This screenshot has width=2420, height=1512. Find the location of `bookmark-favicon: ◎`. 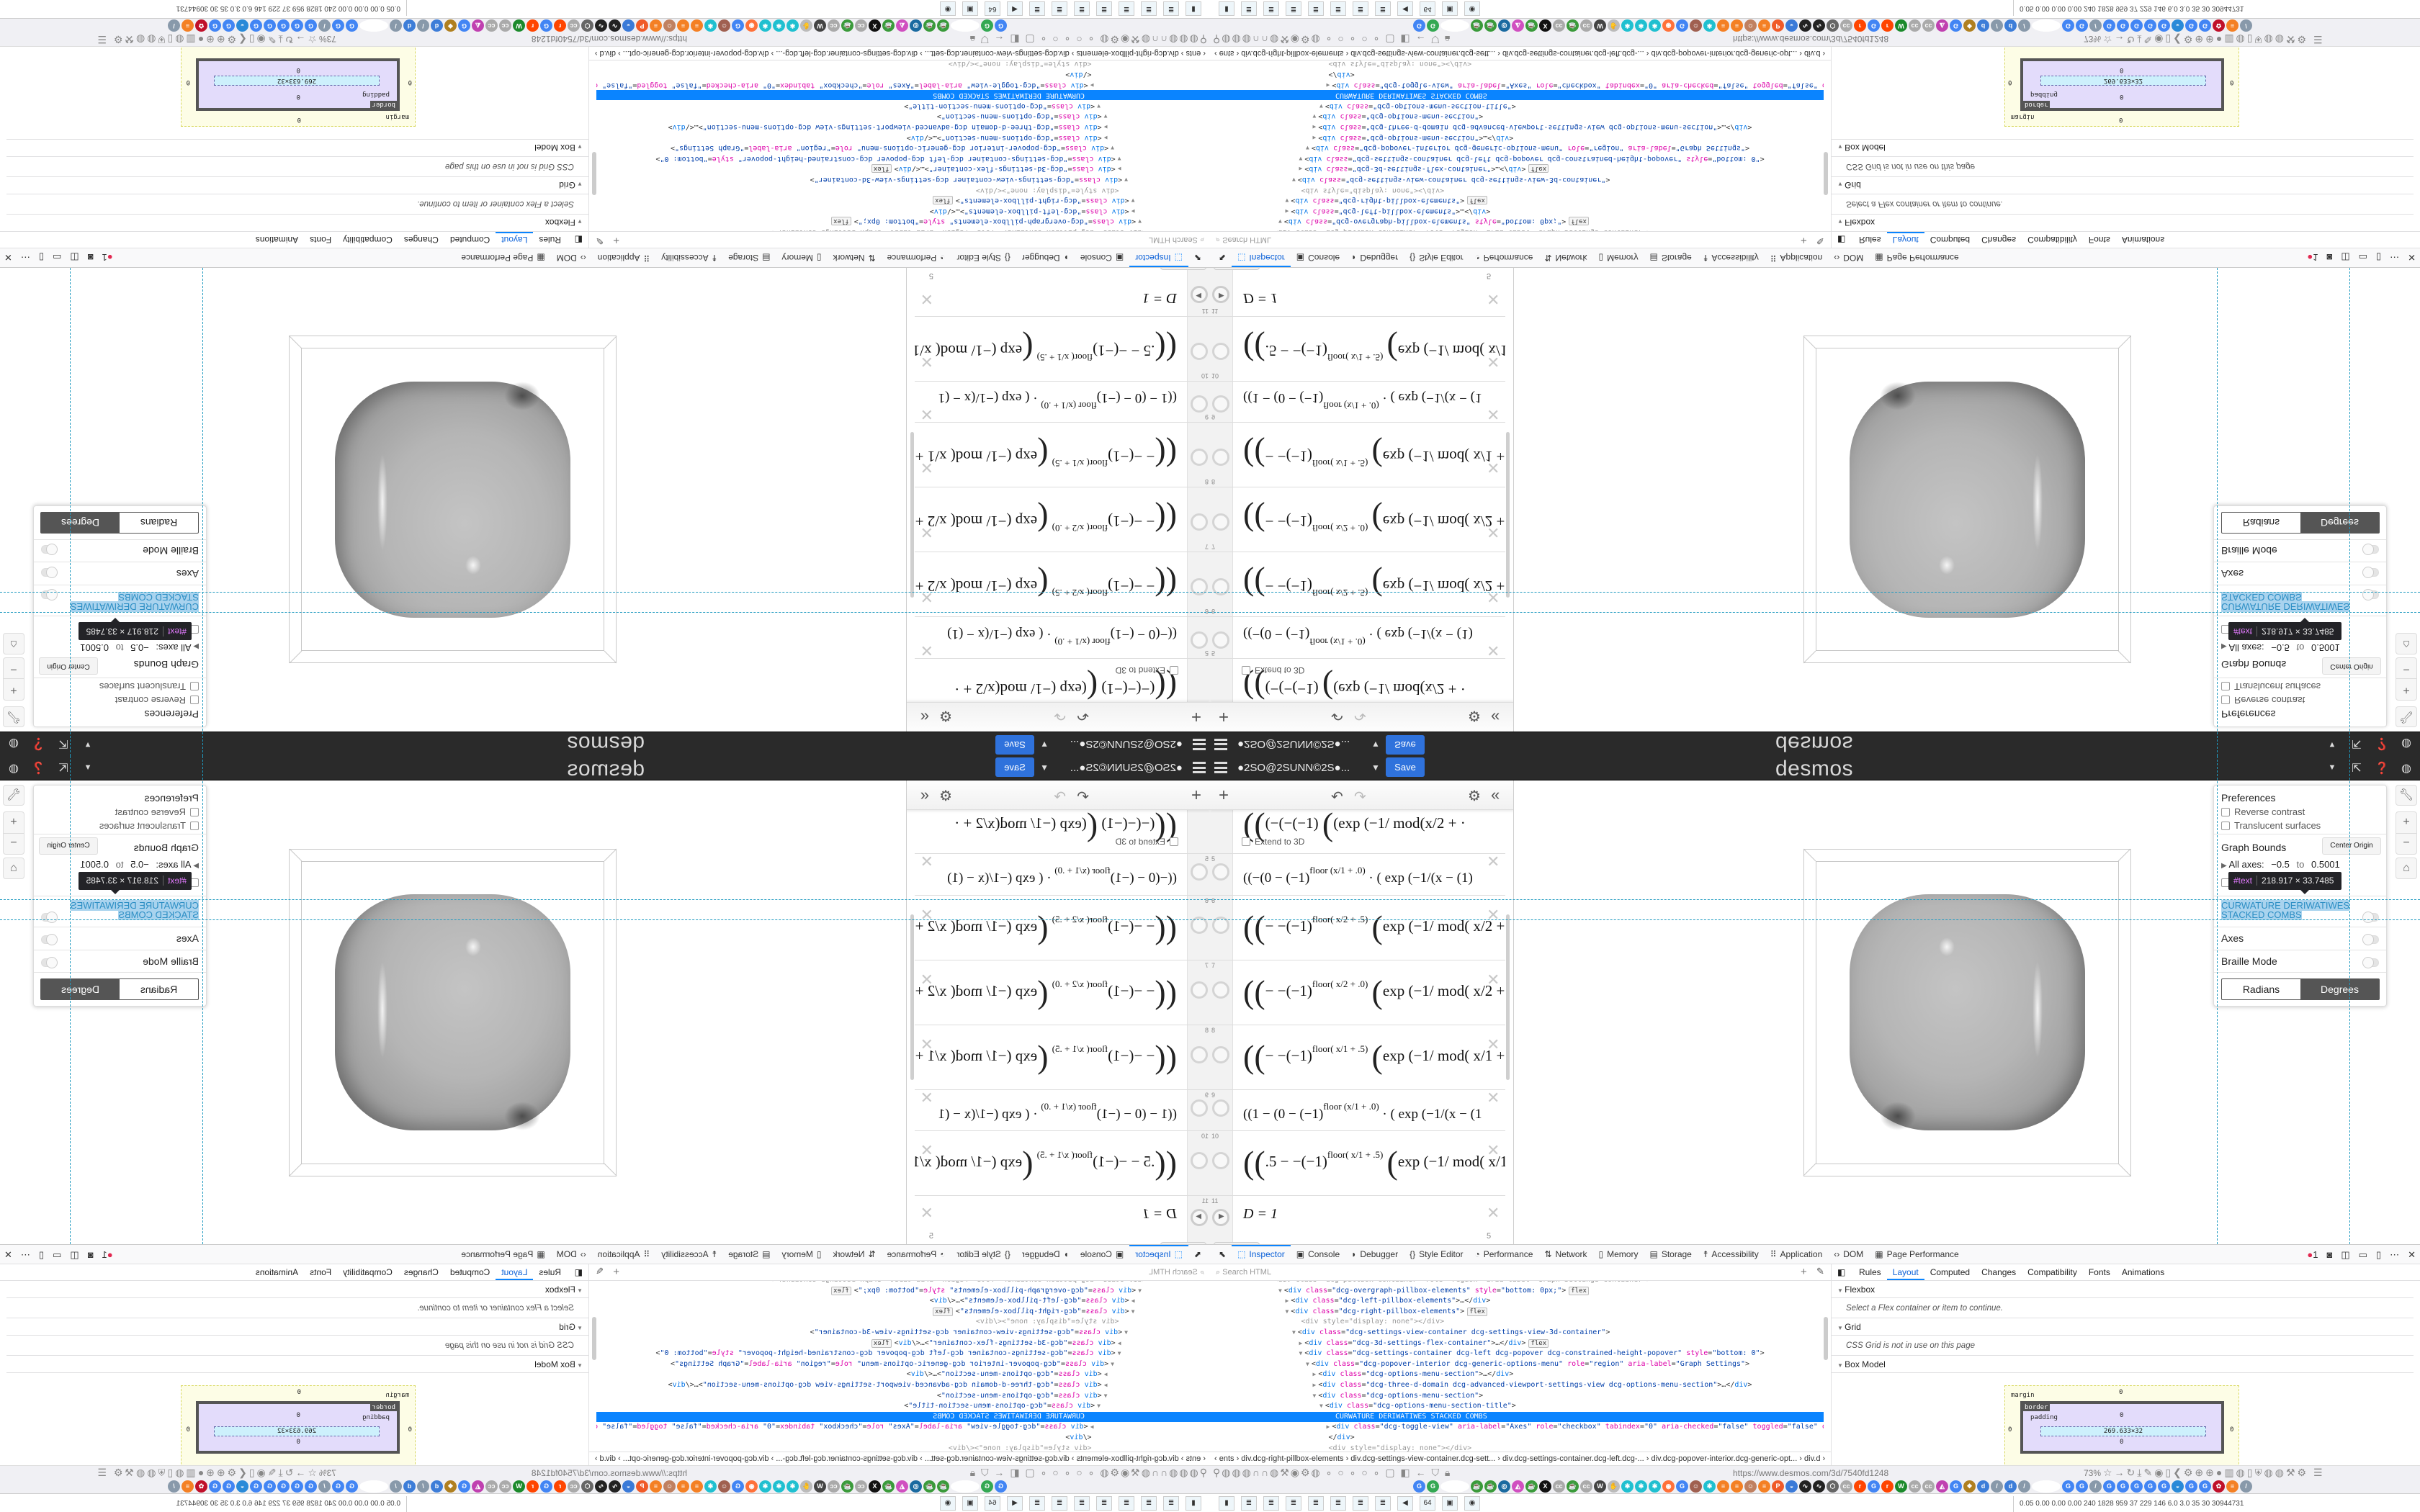

bookmark-favicon: ◎ is located at coordinates (1504, 1486).